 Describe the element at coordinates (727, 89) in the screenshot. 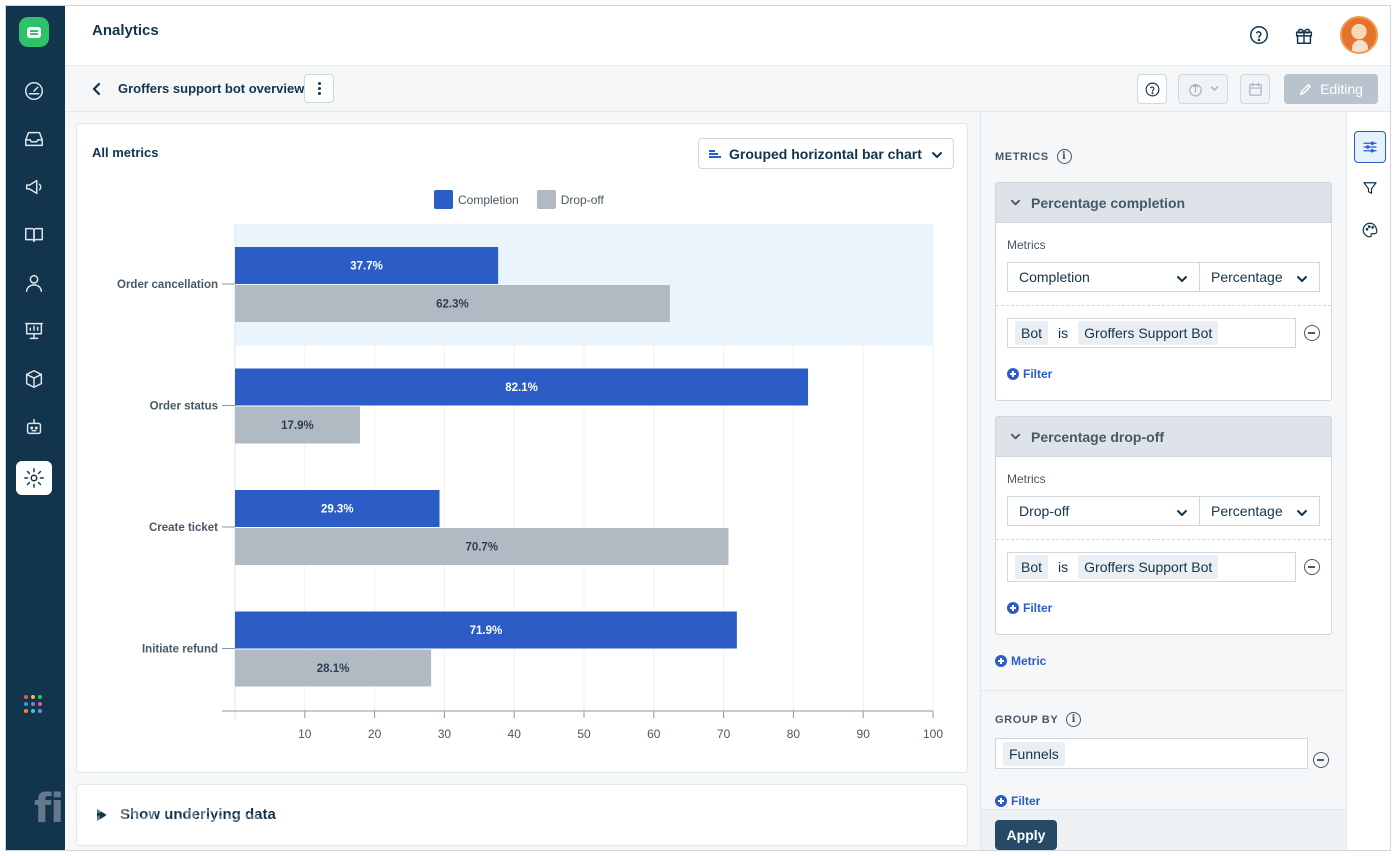

I see `report-header: Groffers support bot overview Editing` at that location.